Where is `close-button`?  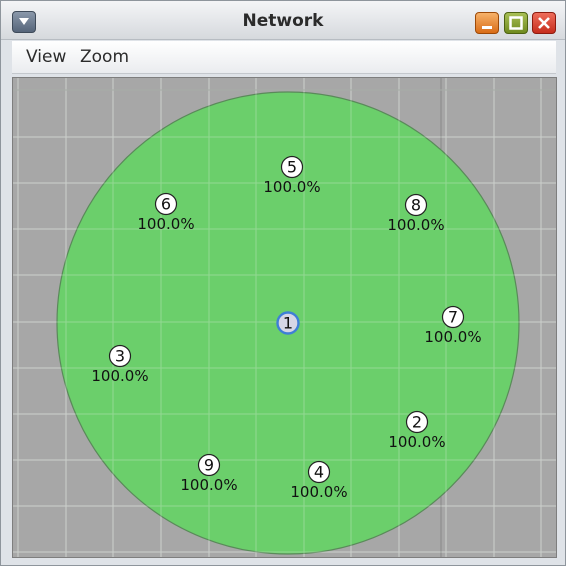 close-button is located at coordinates (544, 23).